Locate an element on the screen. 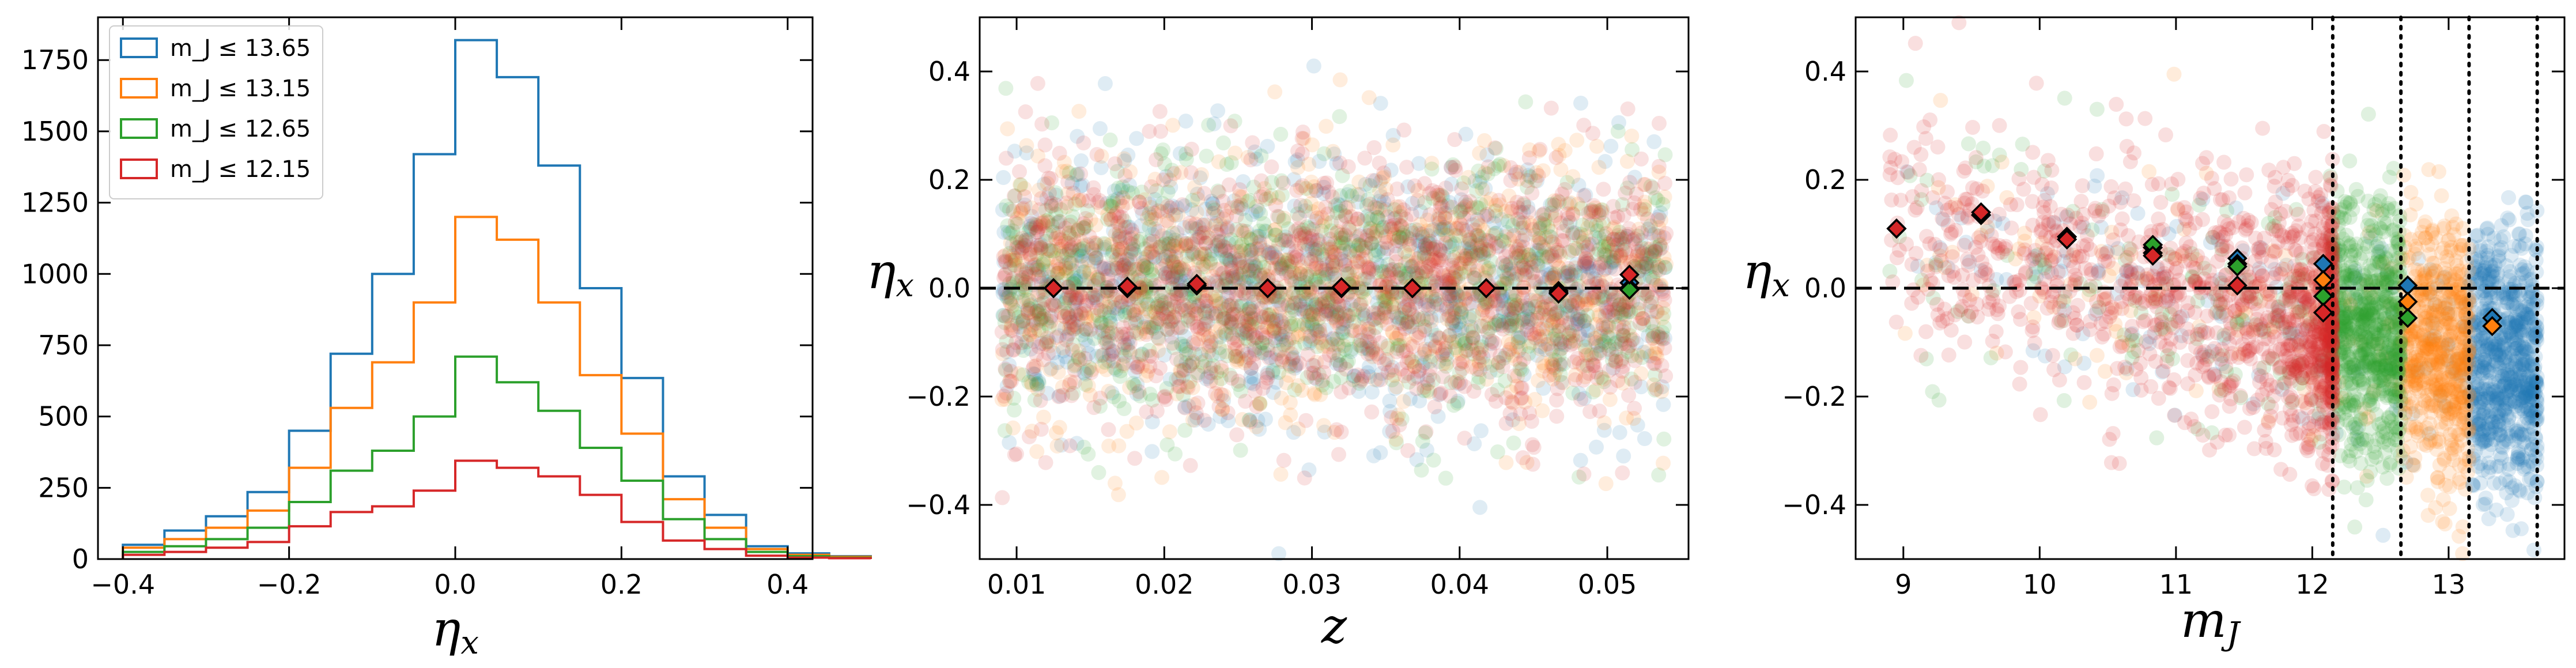  histogram-y-tick-label: 1000 is located at coordinates (55, 273).